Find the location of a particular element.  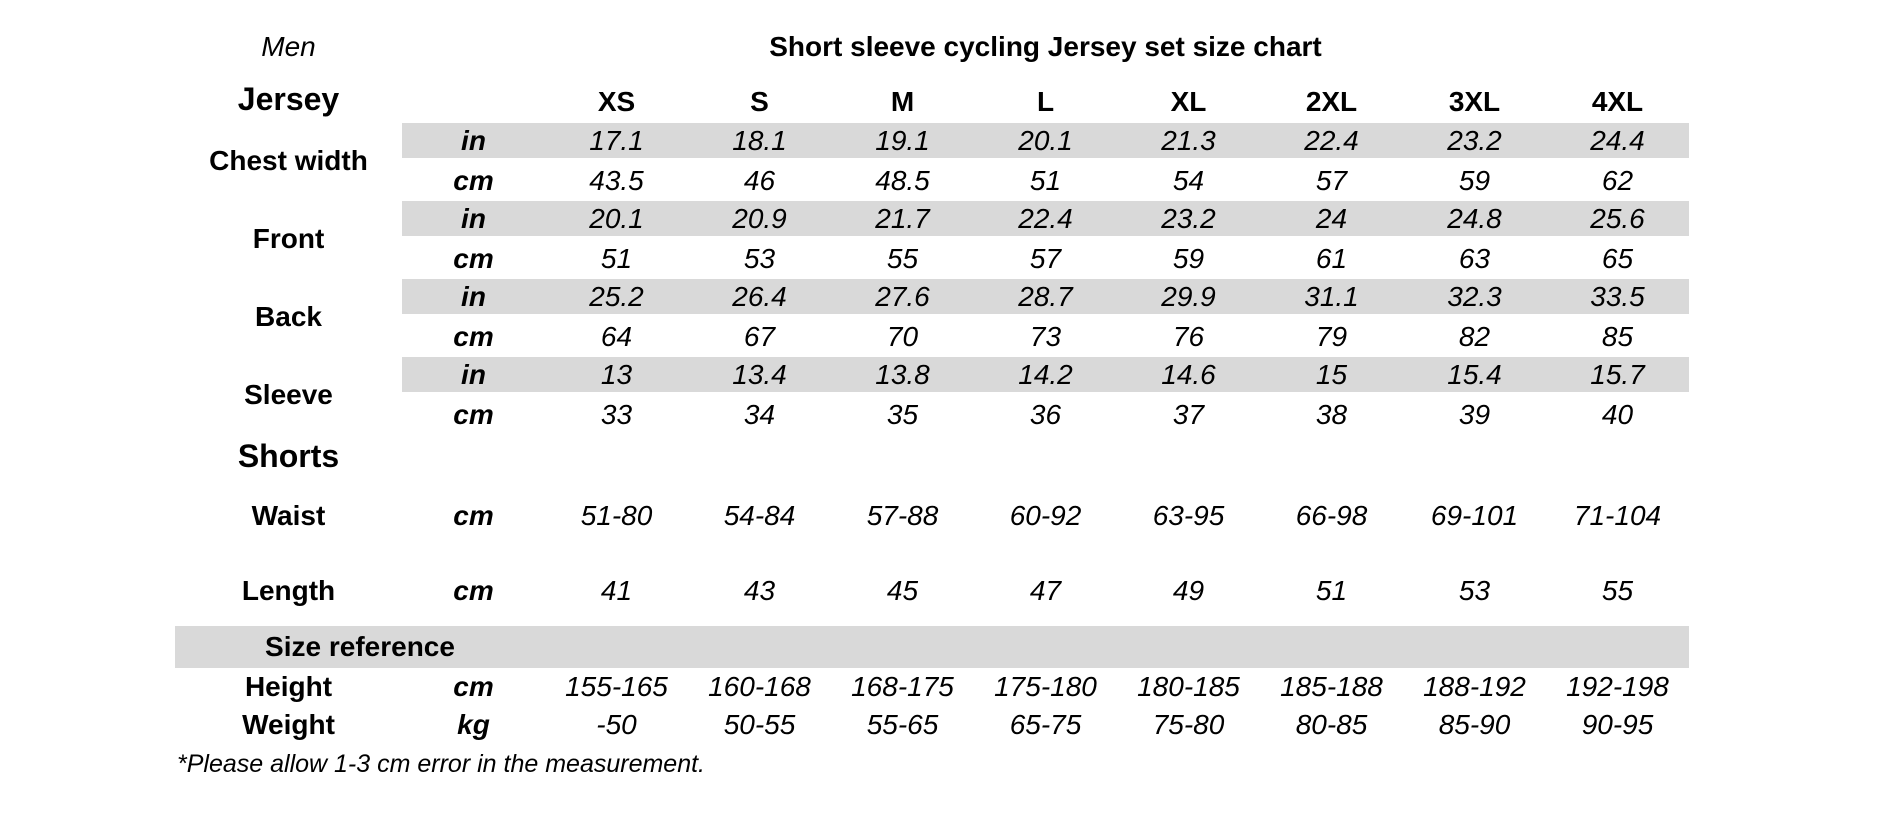

value-cell: 37 is located at coordinates (1188, 414).